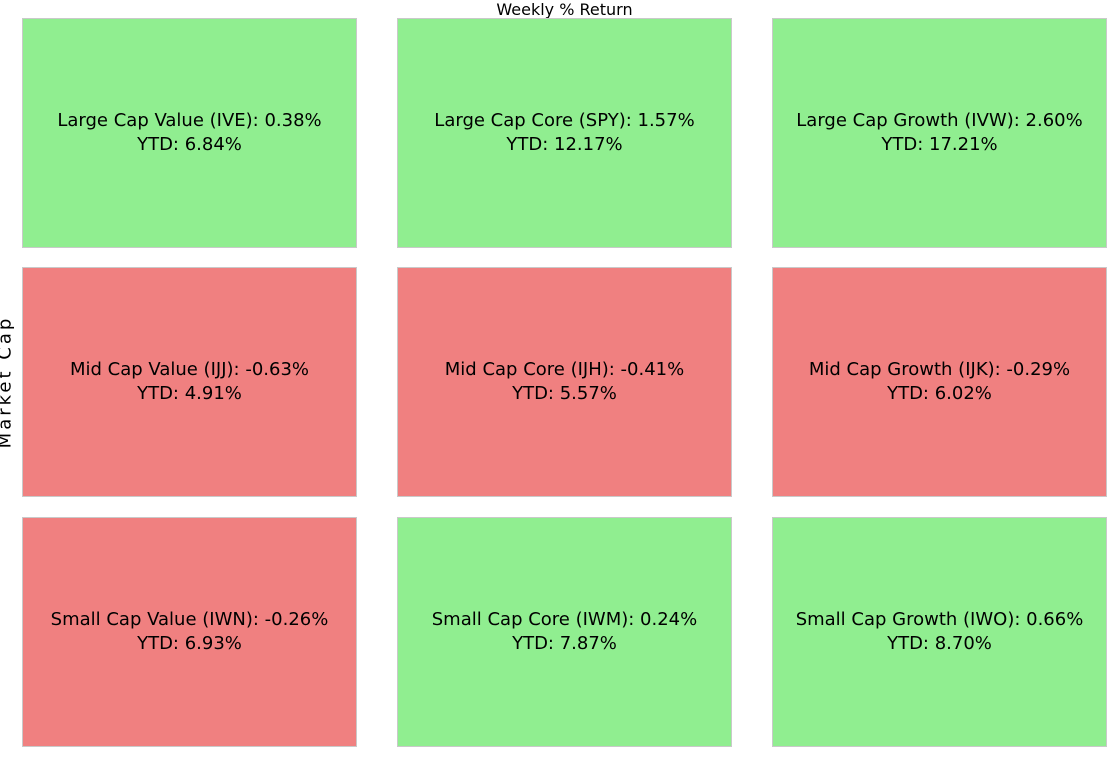 Image resolution: width=1114 pixels, height=758 pixels. Describe the element at coordinates (564, 393) in the screenshot. I see `cell-ytd: YTD: 5.57%` at that location.